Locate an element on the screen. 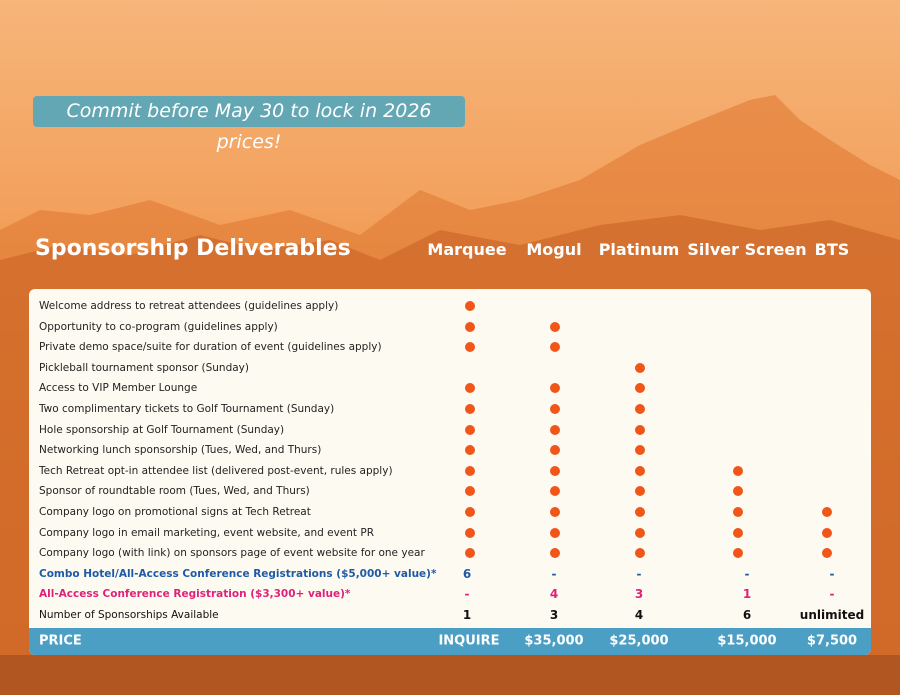 This screenshot has height=695, width=900. price-value: $25,000 is located at coordinates (639, 641).